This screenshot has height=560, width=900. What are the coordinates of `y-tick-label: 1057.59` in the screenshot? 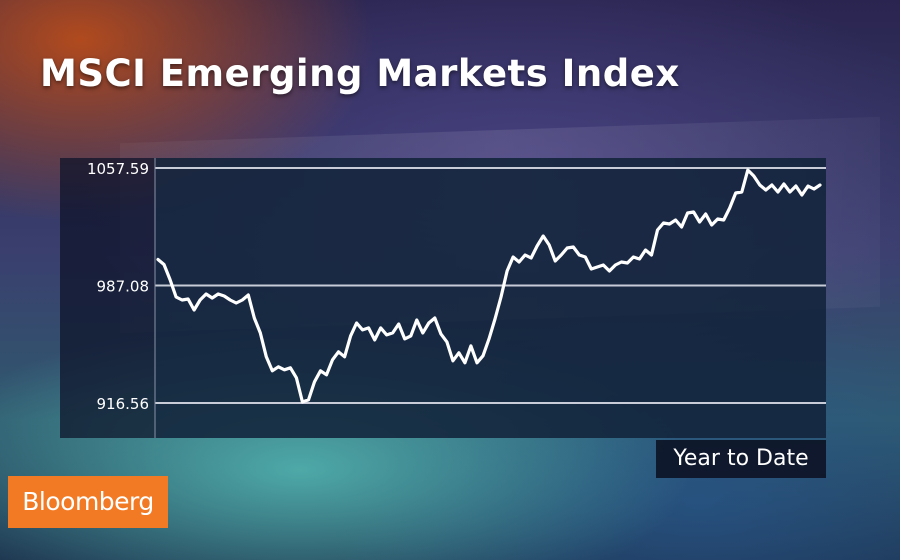 It's located at (118, 169).